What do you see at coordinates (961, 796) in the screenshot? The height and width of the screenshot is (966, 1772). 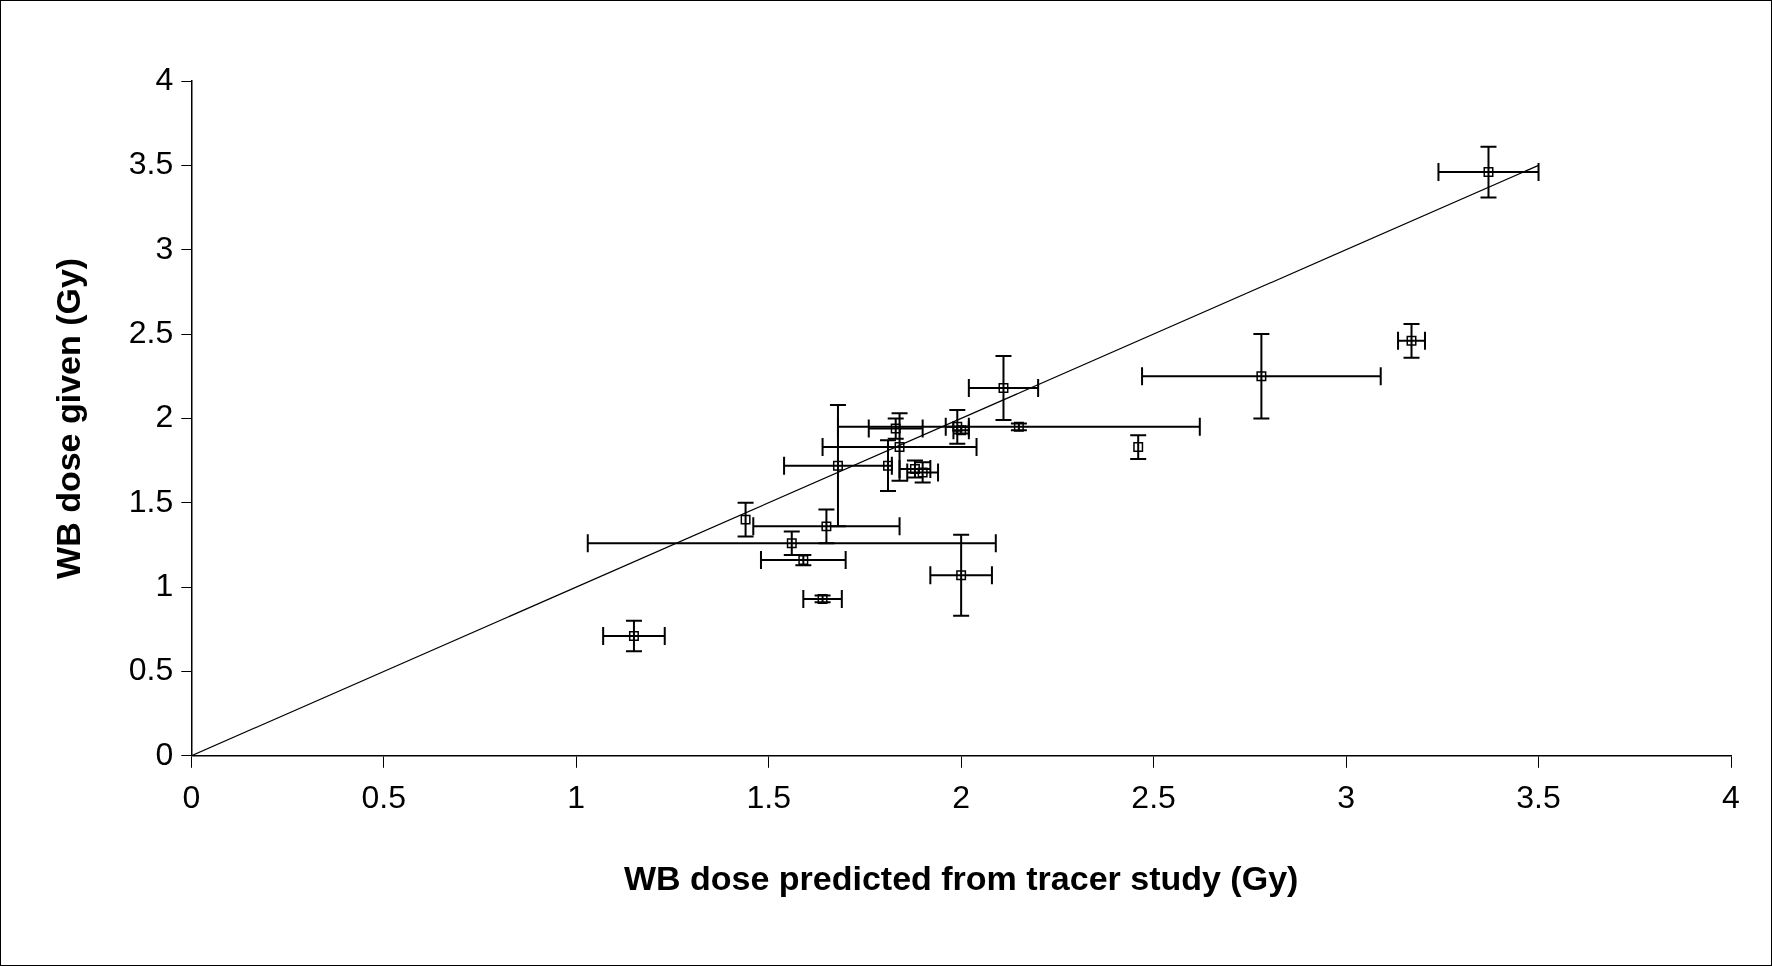 I see `x-tick-label: 2` at bounding box center [961, 796].